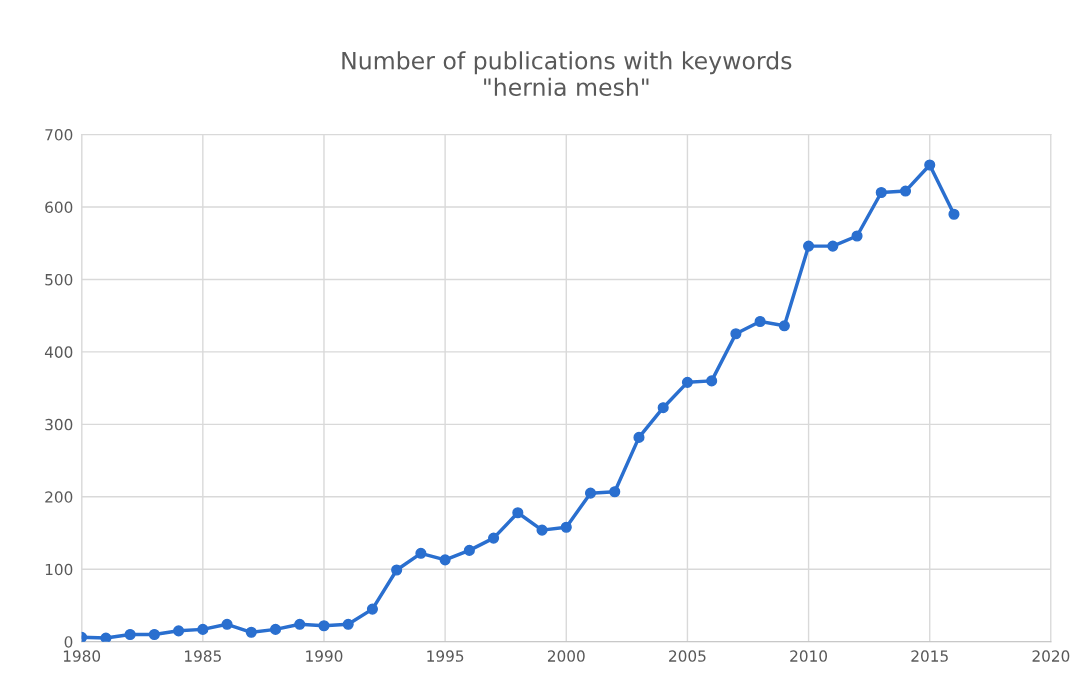 The image size is (1089, 690). I want to click on x-tick-label: 1985, so click(203, 656).